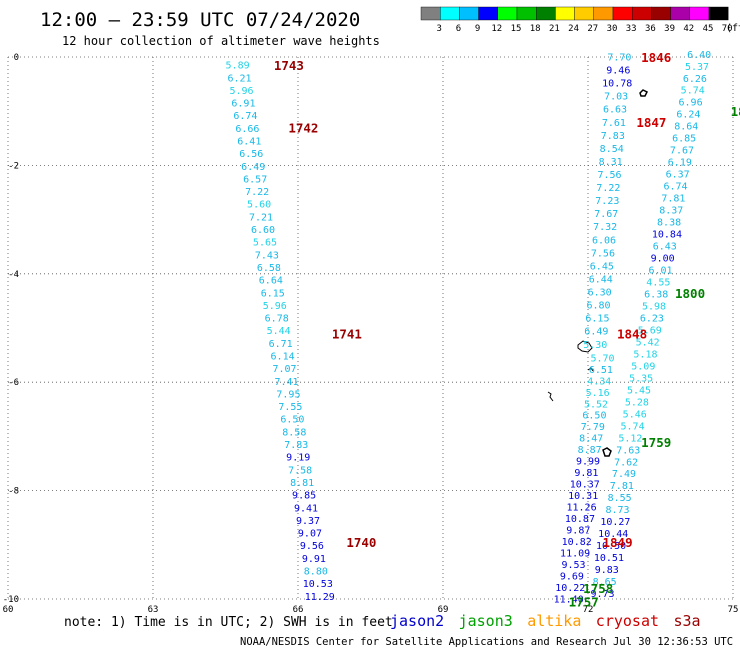  What do you see at coordinates (554, 621) in the screenshot?
I see `legend-entry: altika` at bounding box center [554, 621].